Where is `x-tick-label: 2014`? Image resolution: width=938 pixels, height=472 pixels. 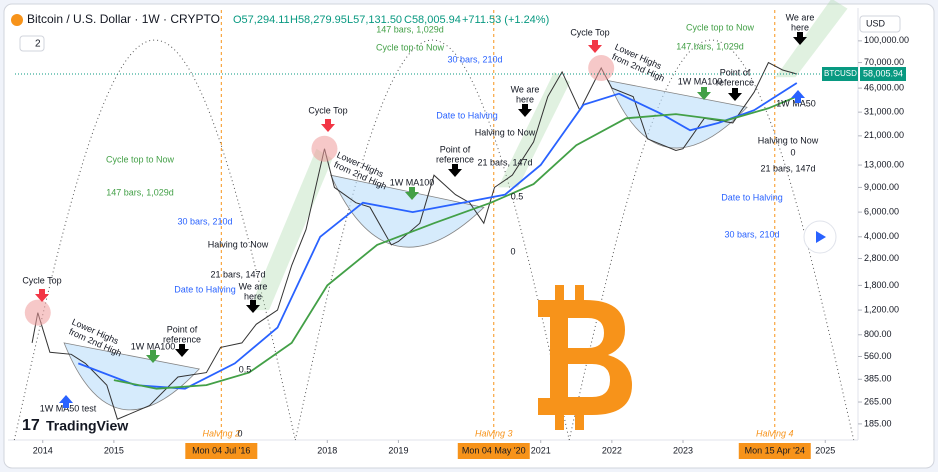 x-tick-label: 2014 is located at coordinates (43, 450).